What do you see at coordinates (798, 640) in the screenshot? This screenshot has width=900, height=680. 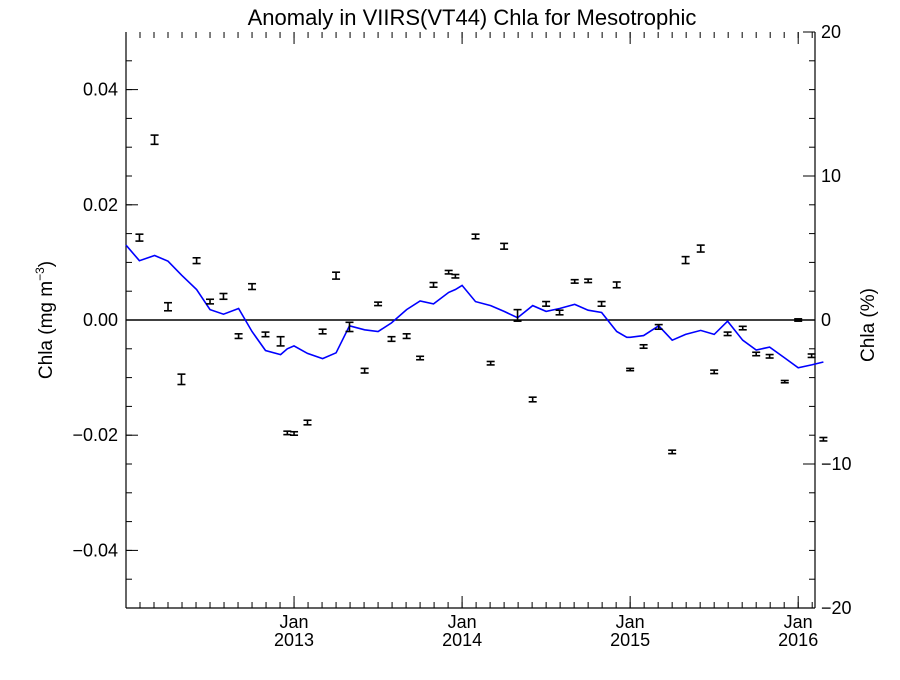 I see `x-tick-label-year: 2016` at bounding box center [798, 640].